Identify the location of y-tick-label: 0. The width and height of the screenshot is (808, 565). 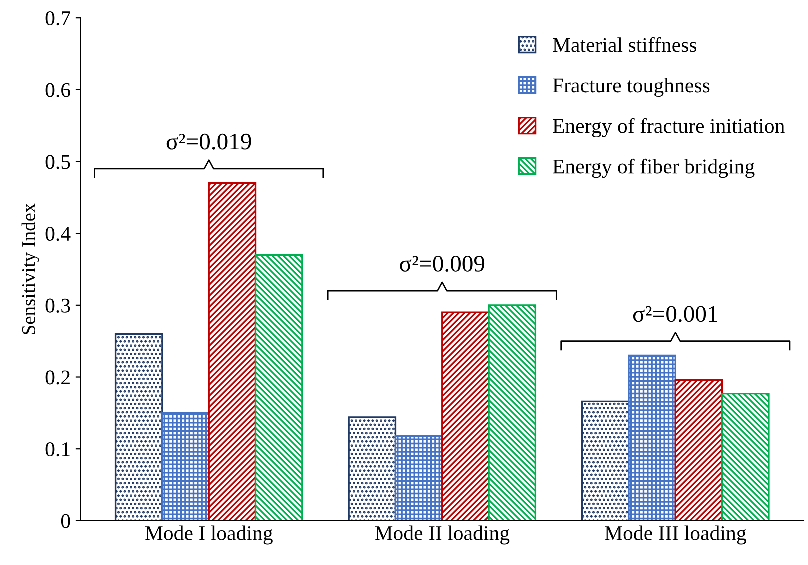
(65, 521).